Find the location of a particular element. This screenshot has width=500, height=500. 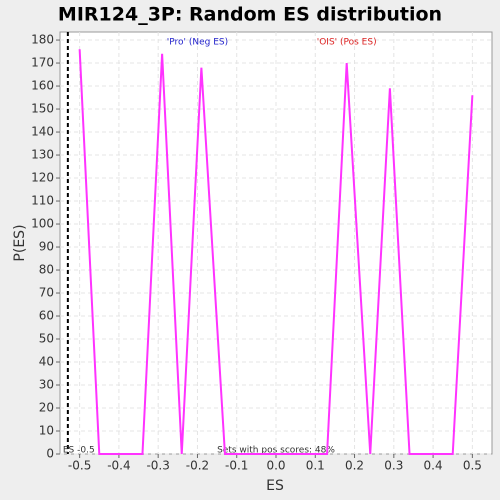

x-tick-label: 0.1 is located at coordinates (315, 466).